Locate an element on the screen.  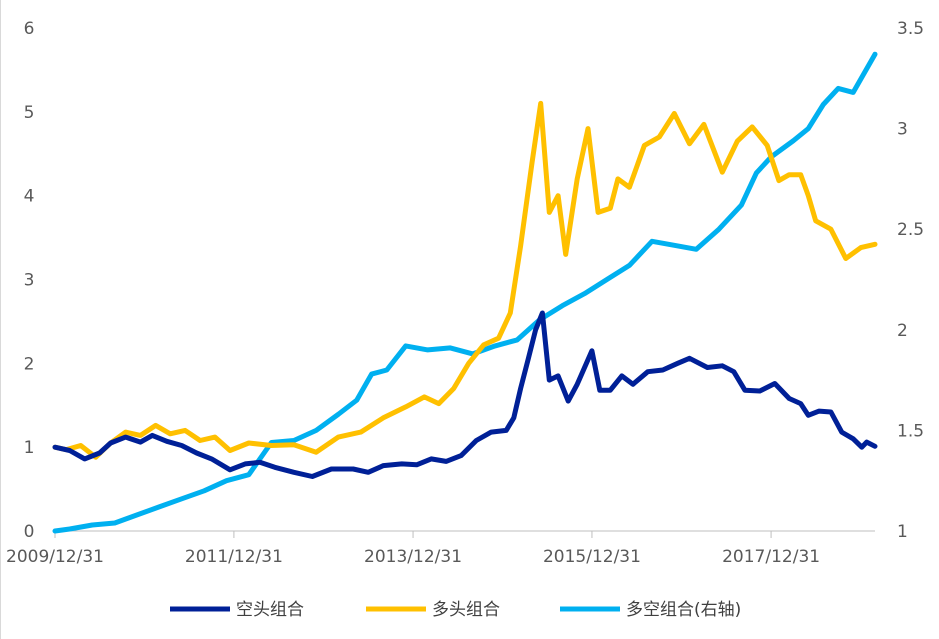
y-right-tick-label: 1.5 is located at coordinates (910, 431).